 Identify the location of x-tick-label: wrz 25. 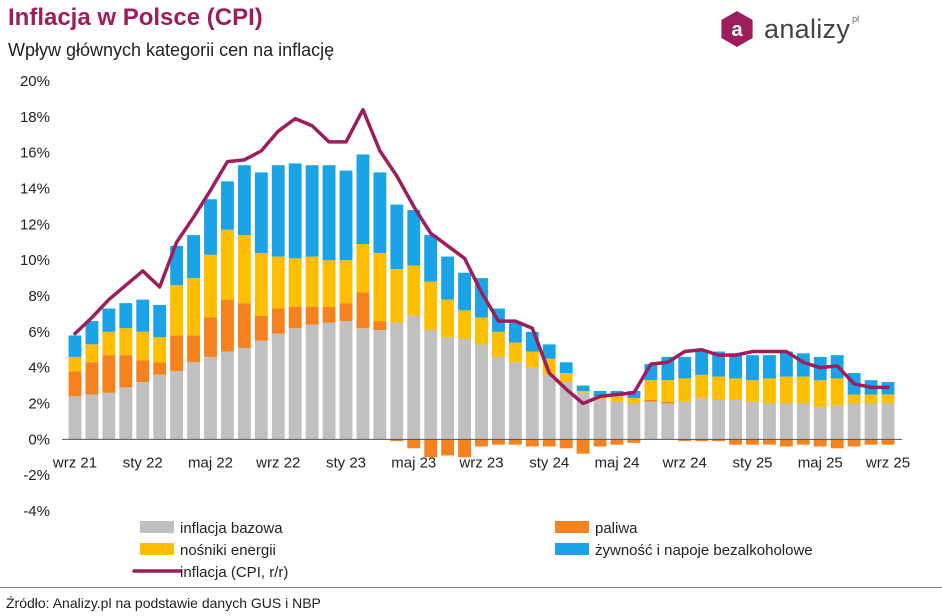
(887, 462).